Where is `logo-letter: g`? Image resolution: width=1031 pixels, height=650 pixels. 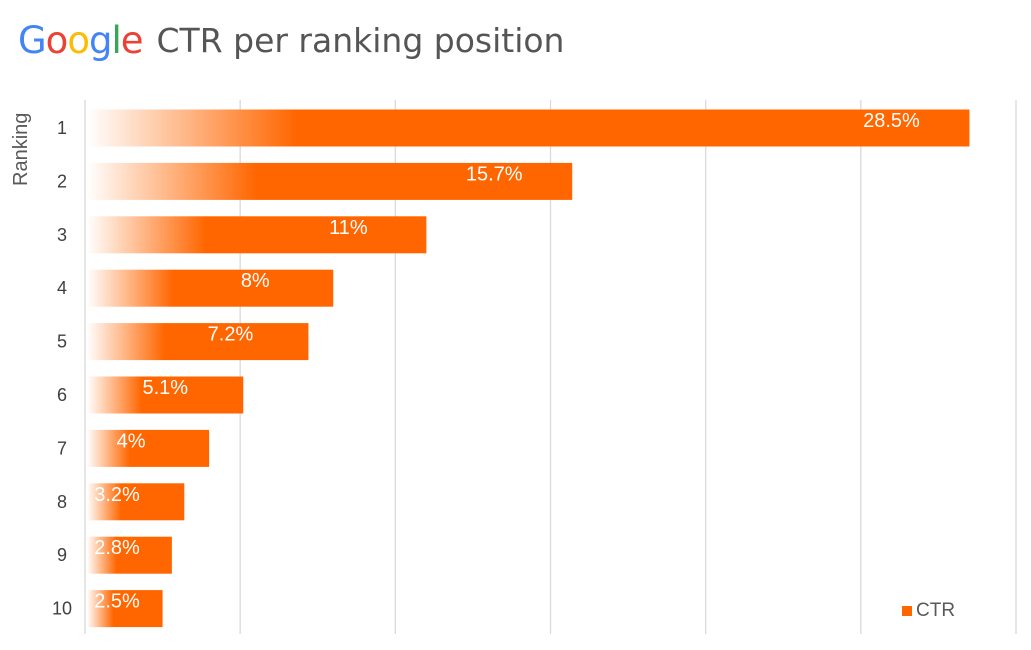
logo-letter: g is located at coordinates (100, 40).